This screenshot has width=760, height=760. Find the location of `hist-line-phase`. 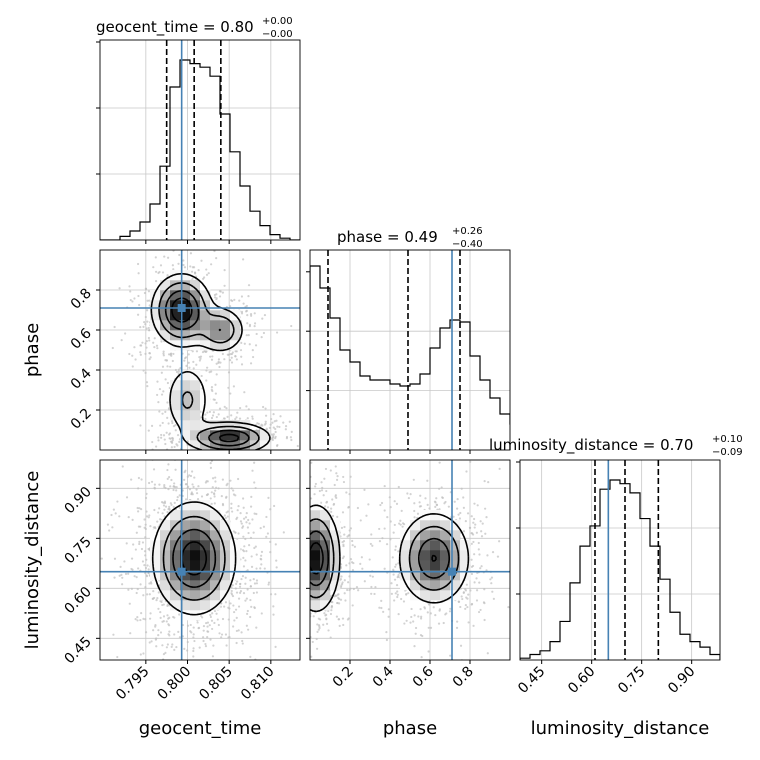

hist-line-phase is located at coordinates (410, 357).